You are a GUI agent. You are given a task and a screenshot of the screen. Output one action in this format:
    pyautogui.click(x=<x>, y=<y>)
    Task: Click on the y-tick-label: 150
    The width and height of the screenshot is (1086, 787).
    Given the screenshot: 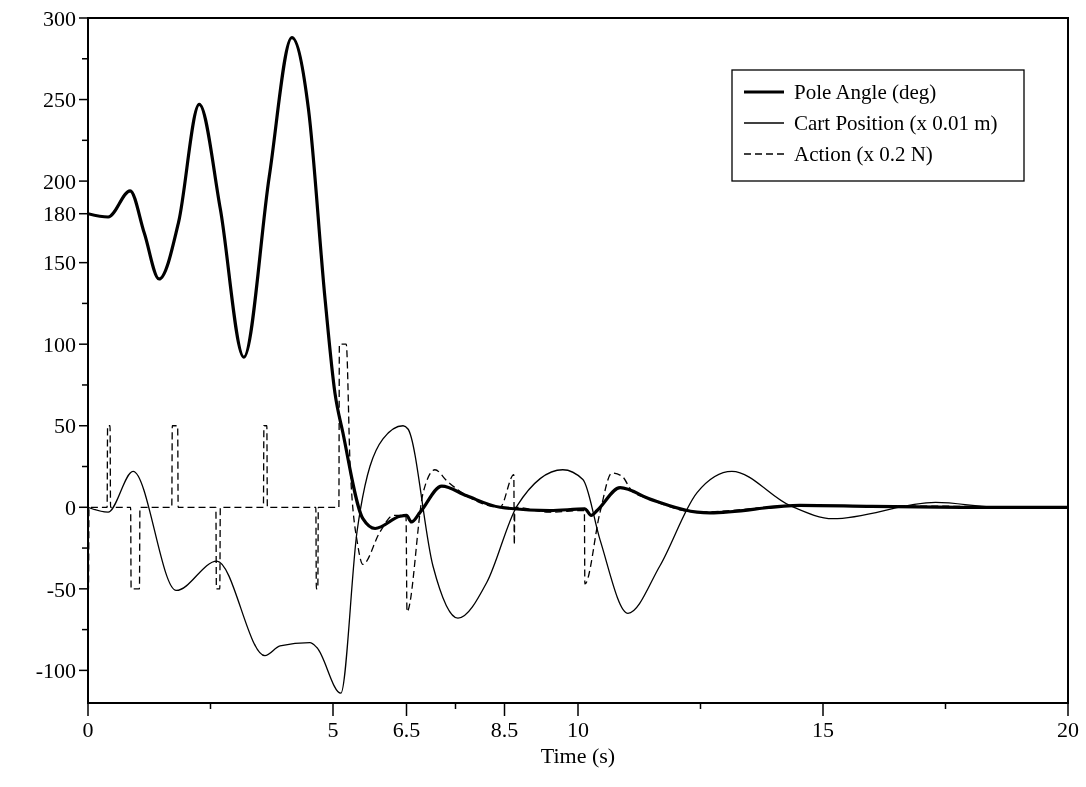 What is the action you would take?
    pyautogui.click(x=59, y=263)
    